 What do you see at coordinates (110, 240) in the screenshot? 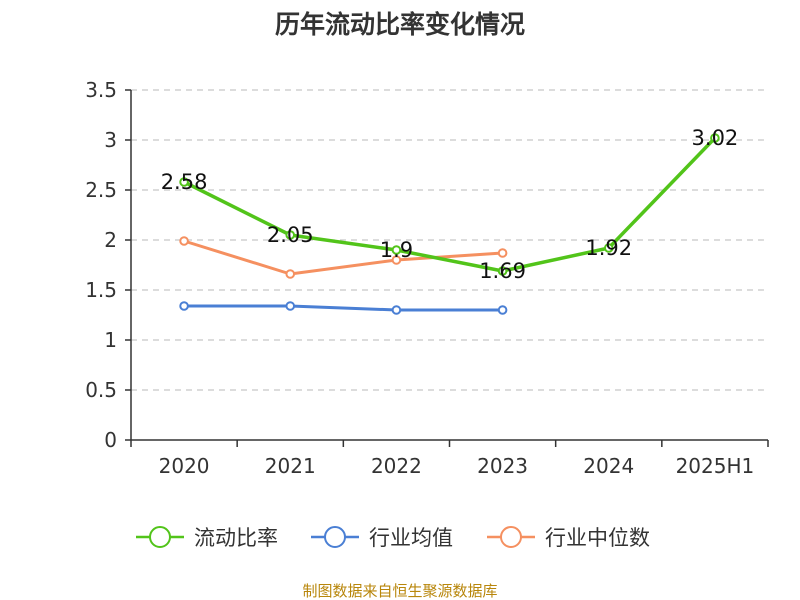
I see `y-tick-label: 2` at bounding box center [110, 240].